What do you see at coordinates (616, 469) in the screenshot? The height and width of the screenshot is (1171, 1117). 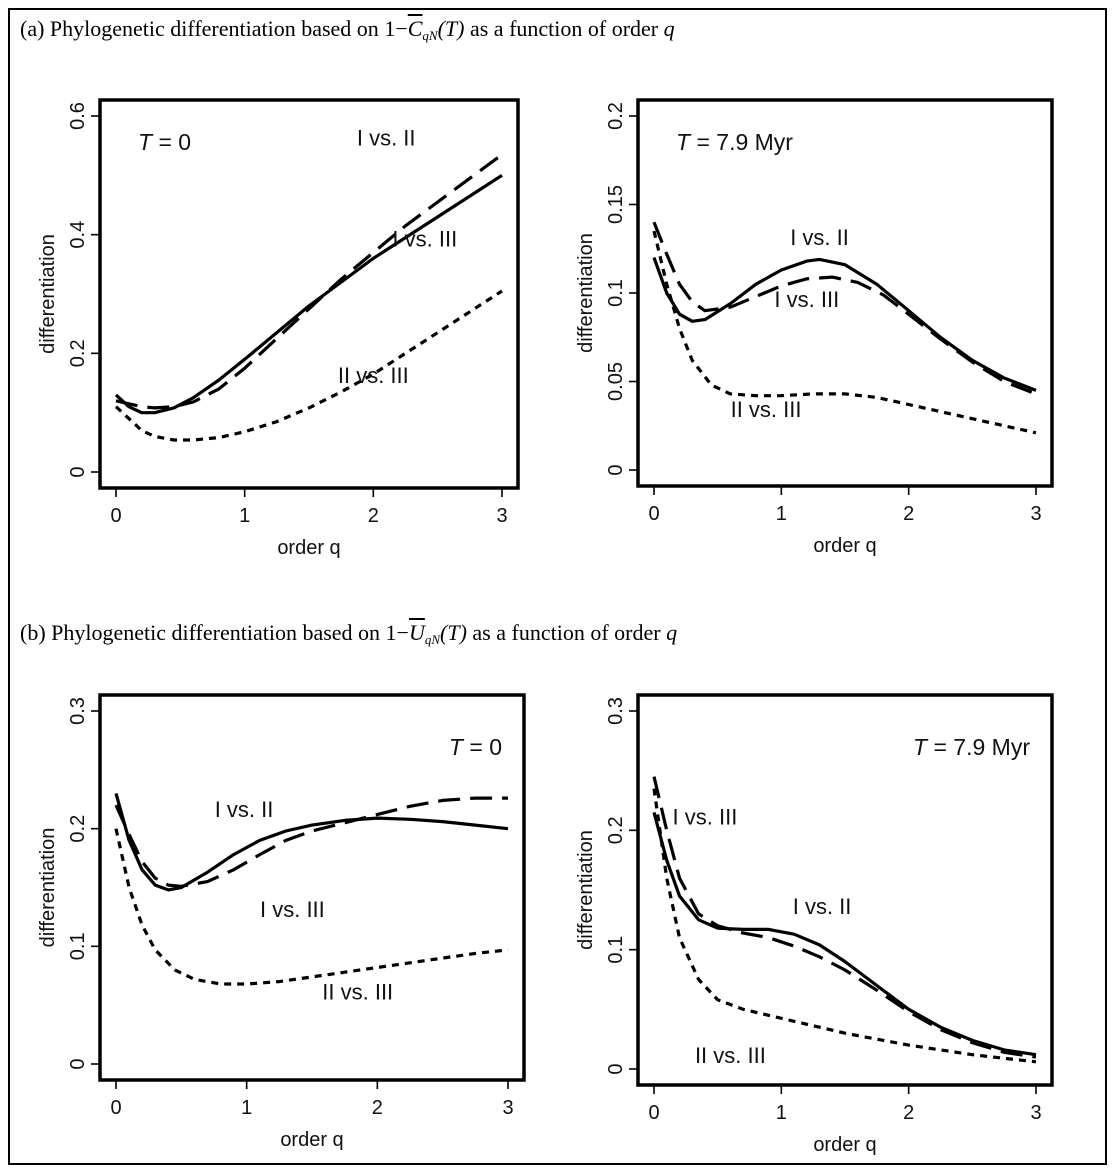 I see `chart-a2-y-tick-label: 0` at bounding box center [616, 469].